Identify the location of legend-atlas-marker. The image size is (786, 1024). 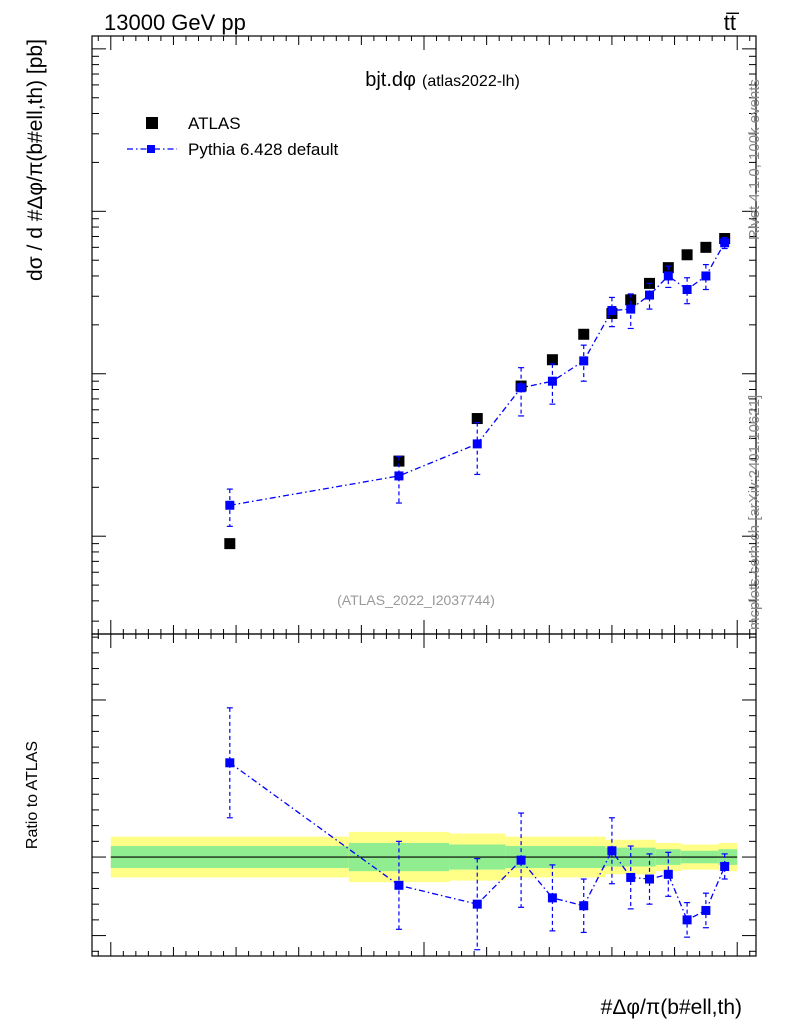
(152, 123).